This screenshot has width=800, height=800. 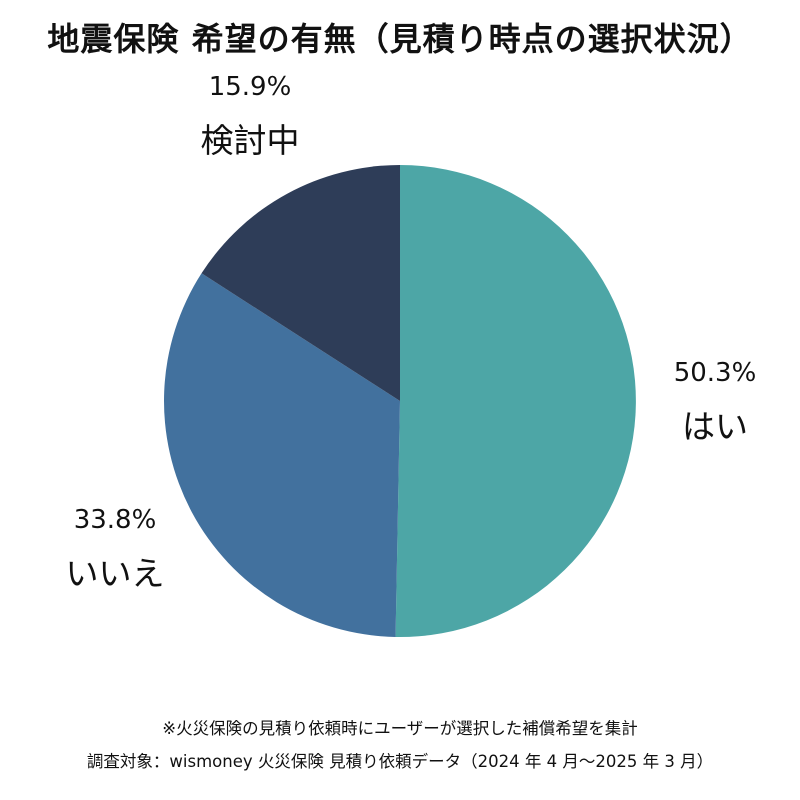 What do you see at coordinates (715, 403) in the screenshot?
I see `slice-label-yes: 50.3% はい` at bounding box center [715, 403].